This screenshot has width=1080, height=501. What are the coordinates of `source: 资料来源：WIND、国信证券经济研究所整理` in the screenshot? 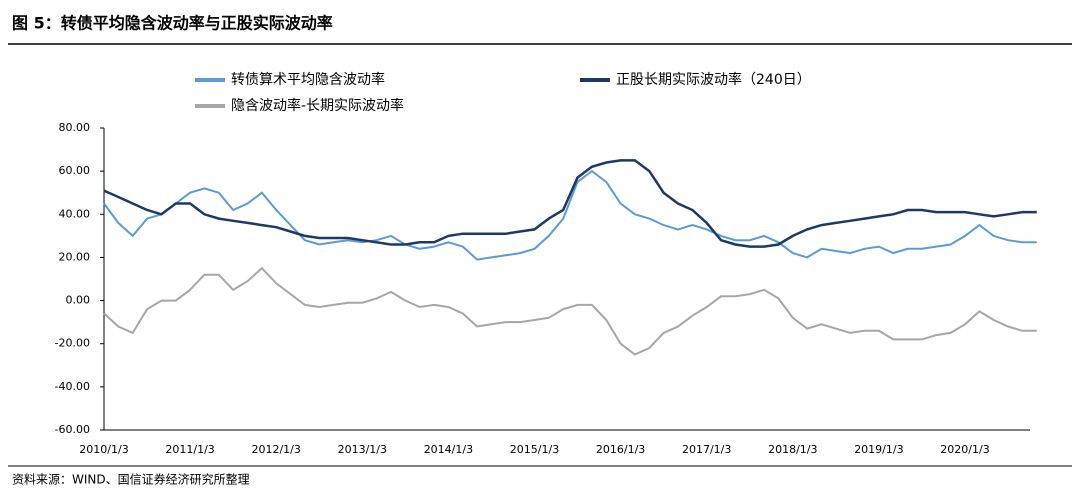 It's located at (131, 479).